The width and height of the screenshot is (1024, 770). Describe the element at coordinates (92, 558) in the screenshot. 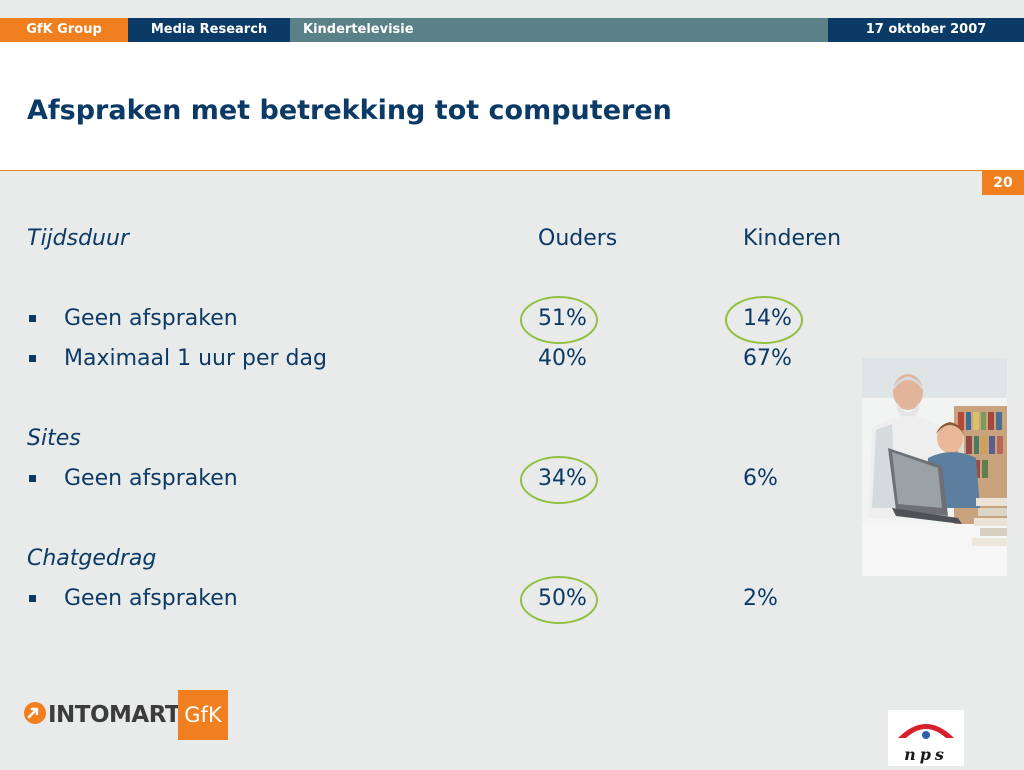

I see `section-heading-chatgedrag: Chatgedrag` at that location.